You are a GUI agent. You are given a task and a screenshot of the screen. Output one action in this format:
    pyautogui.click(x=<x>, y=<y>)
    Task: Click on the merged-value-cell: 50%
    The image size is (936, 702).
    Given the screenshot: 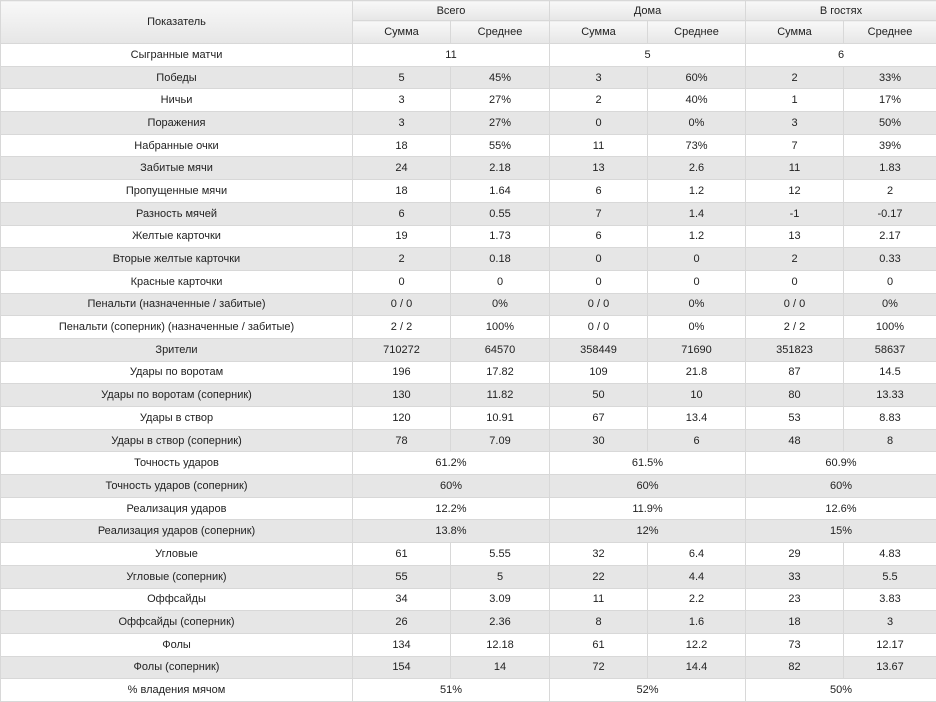 What is the action you would take?
    pyautogui.click(x=841, y=690)
    